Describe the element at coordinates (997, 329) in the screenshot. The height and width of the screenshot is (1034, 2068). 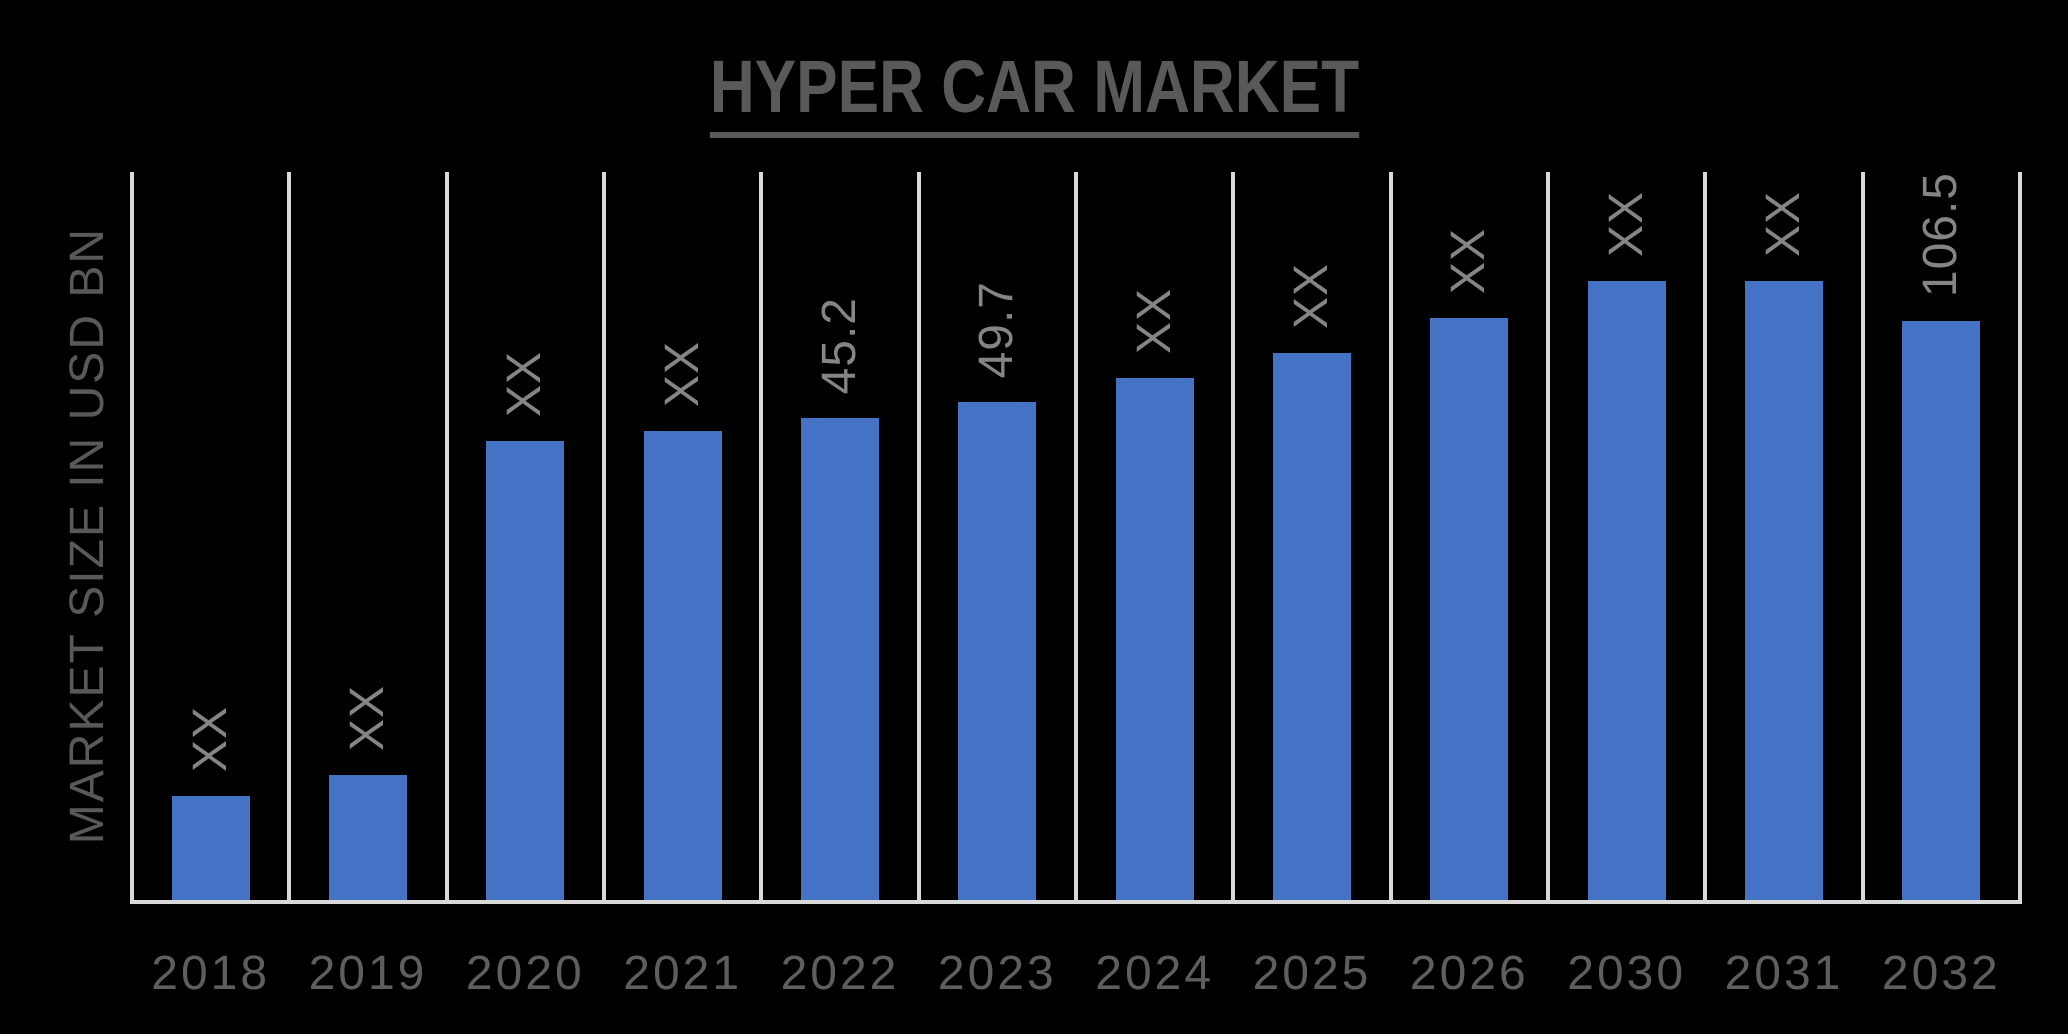
I see `bar-data-label: 49.7` at that location.